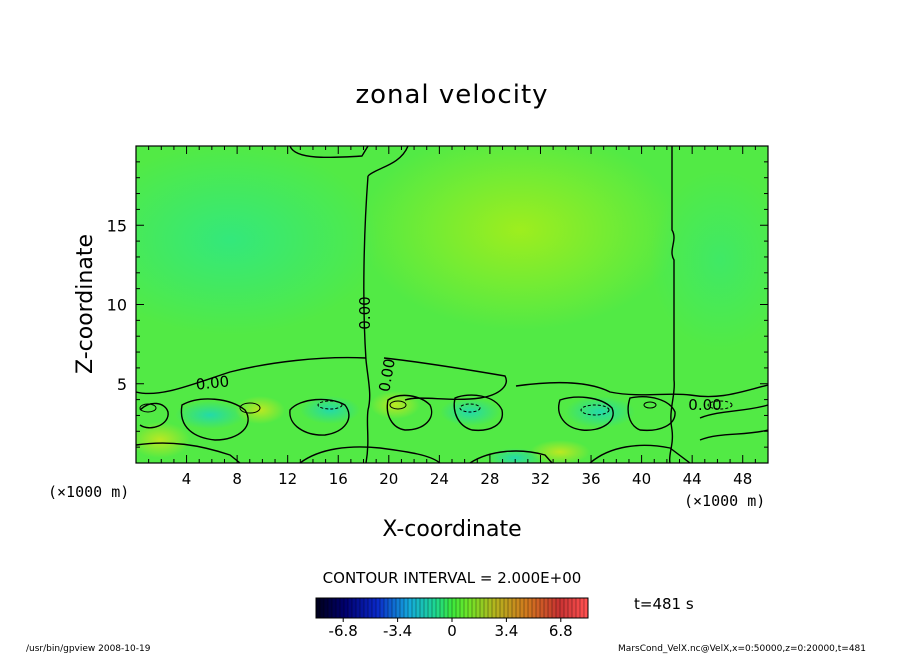 The height and width of the screenshot is (654, 904). Describe the element at coordinates (237, 479) in the screenshot. I see `x-tick-label: 8` at that location.